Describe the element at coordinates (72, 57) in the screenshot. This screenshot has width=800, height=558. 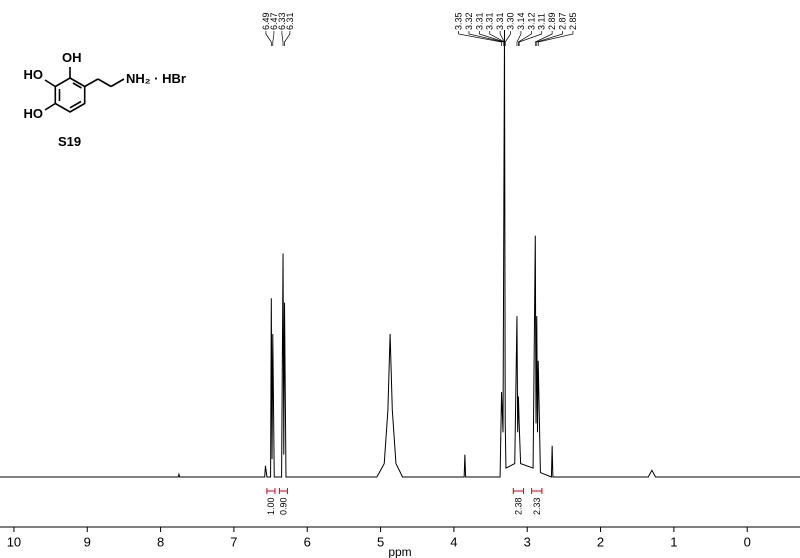
I see `oh-label: OH` at that location.